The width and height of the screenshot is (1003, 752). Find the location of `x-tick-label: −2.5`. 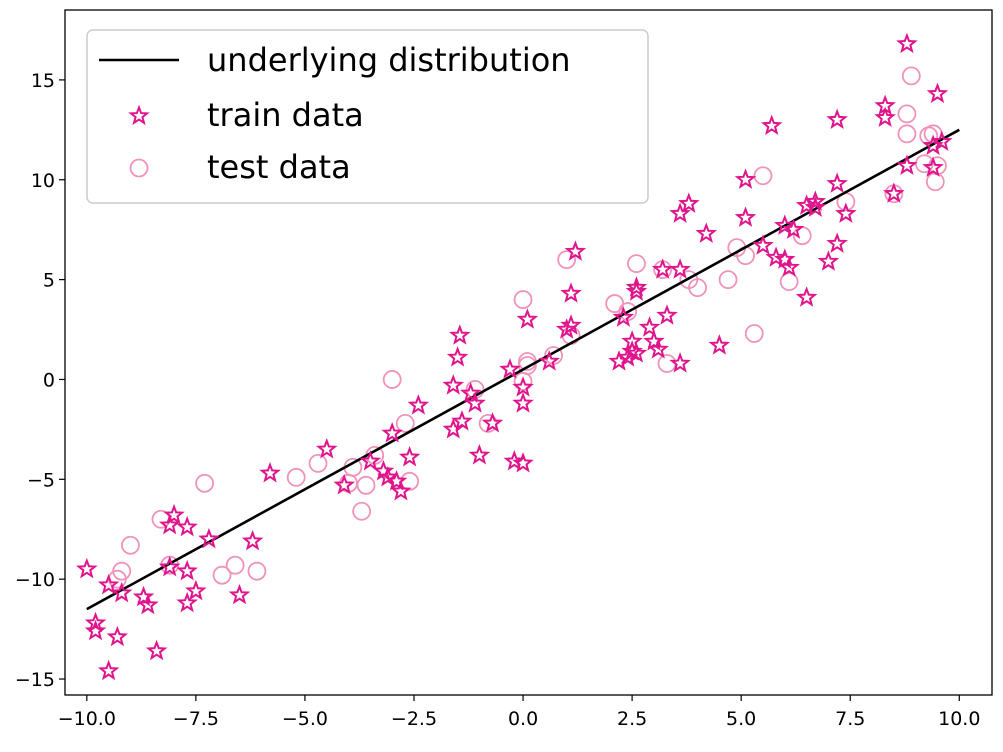

x-tick-label: −2.5 is located at coordinates (414, 719).